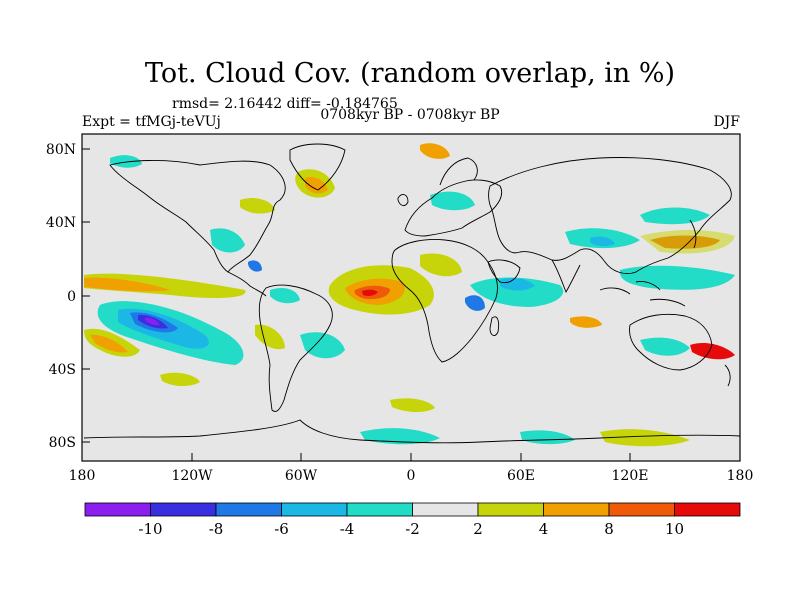 The image size is (800, 600). I want to click on anomaly-positive-atlantic-peak, so click(370, 292).